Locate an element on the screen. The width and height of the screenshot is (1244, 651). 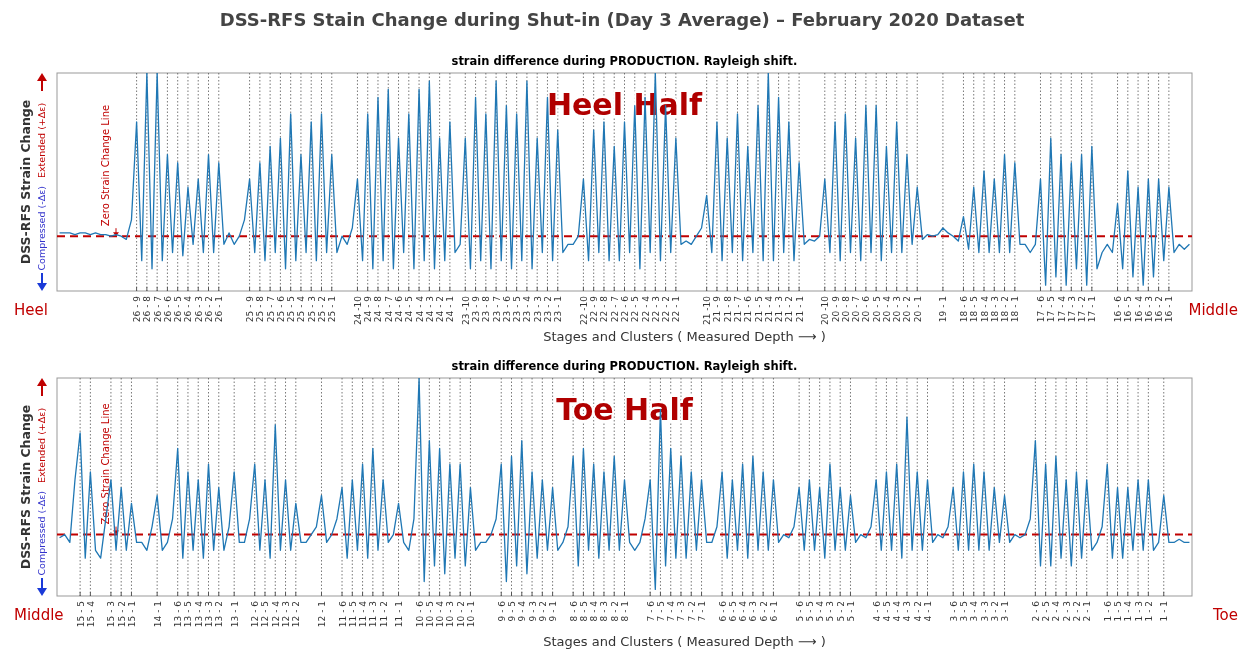
x-tick-label: 13 - 5 is located at coordinates (188, 614).